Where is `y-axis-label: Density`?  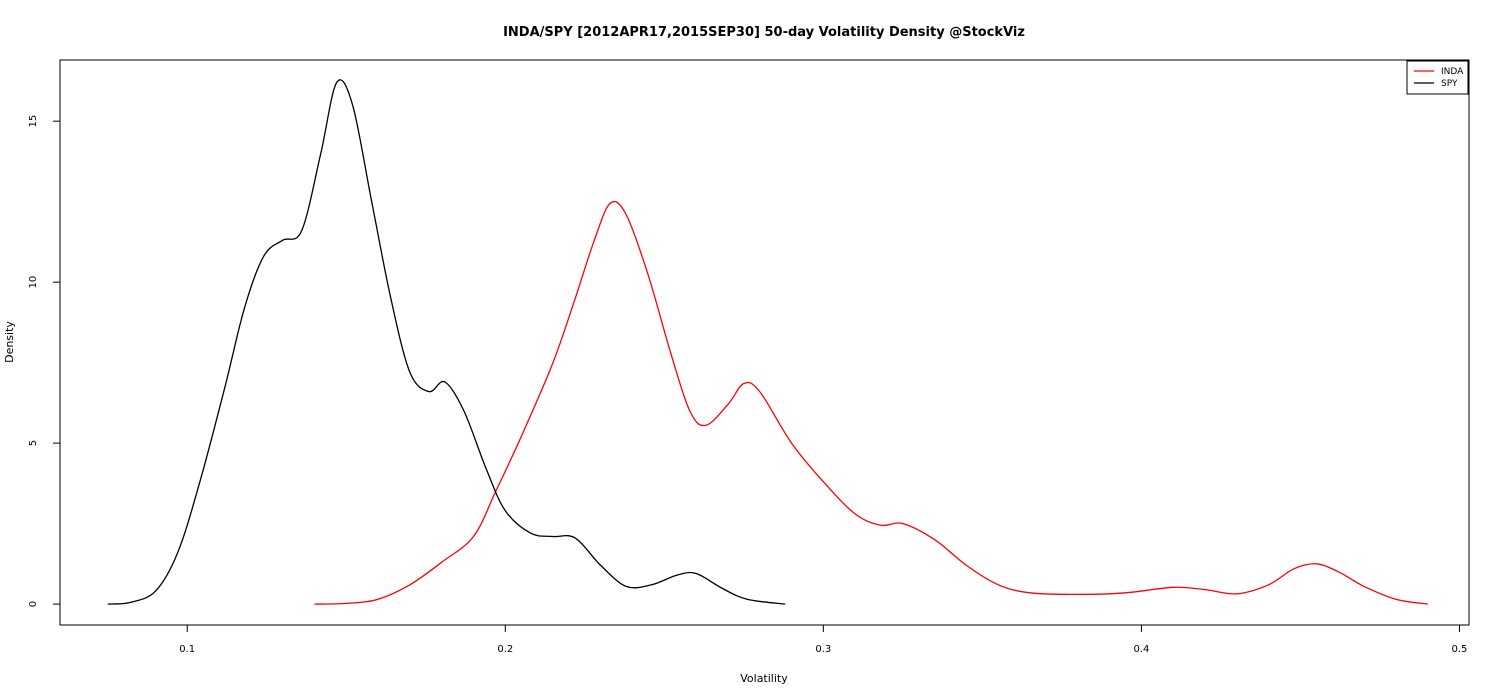 y-axis-label: Density is located at coordinates (9, 342).